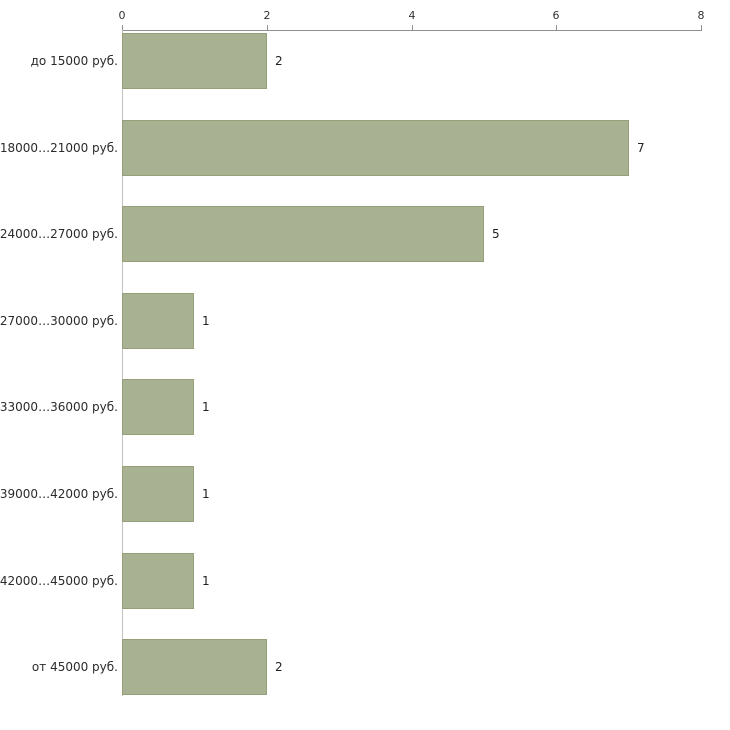 This screenshot has width=730, height=730. I want to click on category-label: 18000…21000 руб., so click(59, 148).